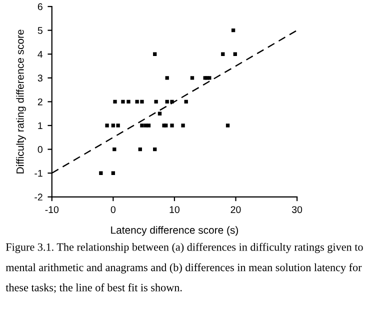 This screenshot has width=376, height=326. What do you see at coordinates (184, 267) in the screenshot?
I see `caption: Figure 3.1. The relationship between (a) differences in difficulty ratings given to mental arithmetic and anagrams and (b) differences in mean solution latency for these tasks; the line of best fit is shown.` at bounding box center [184, 267].